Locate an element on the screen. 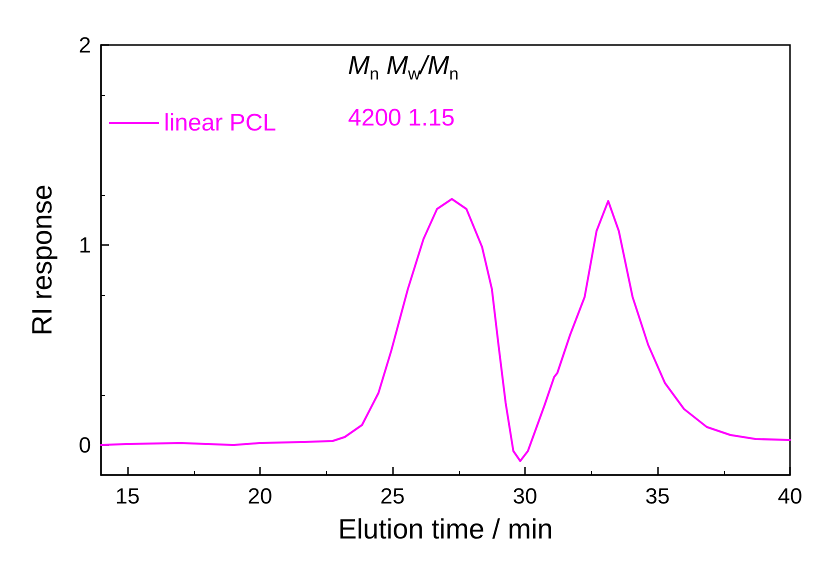 The width and height of the screenshot is (821, 572). legend-label: linear PCL is located at coordinates (220, 123).